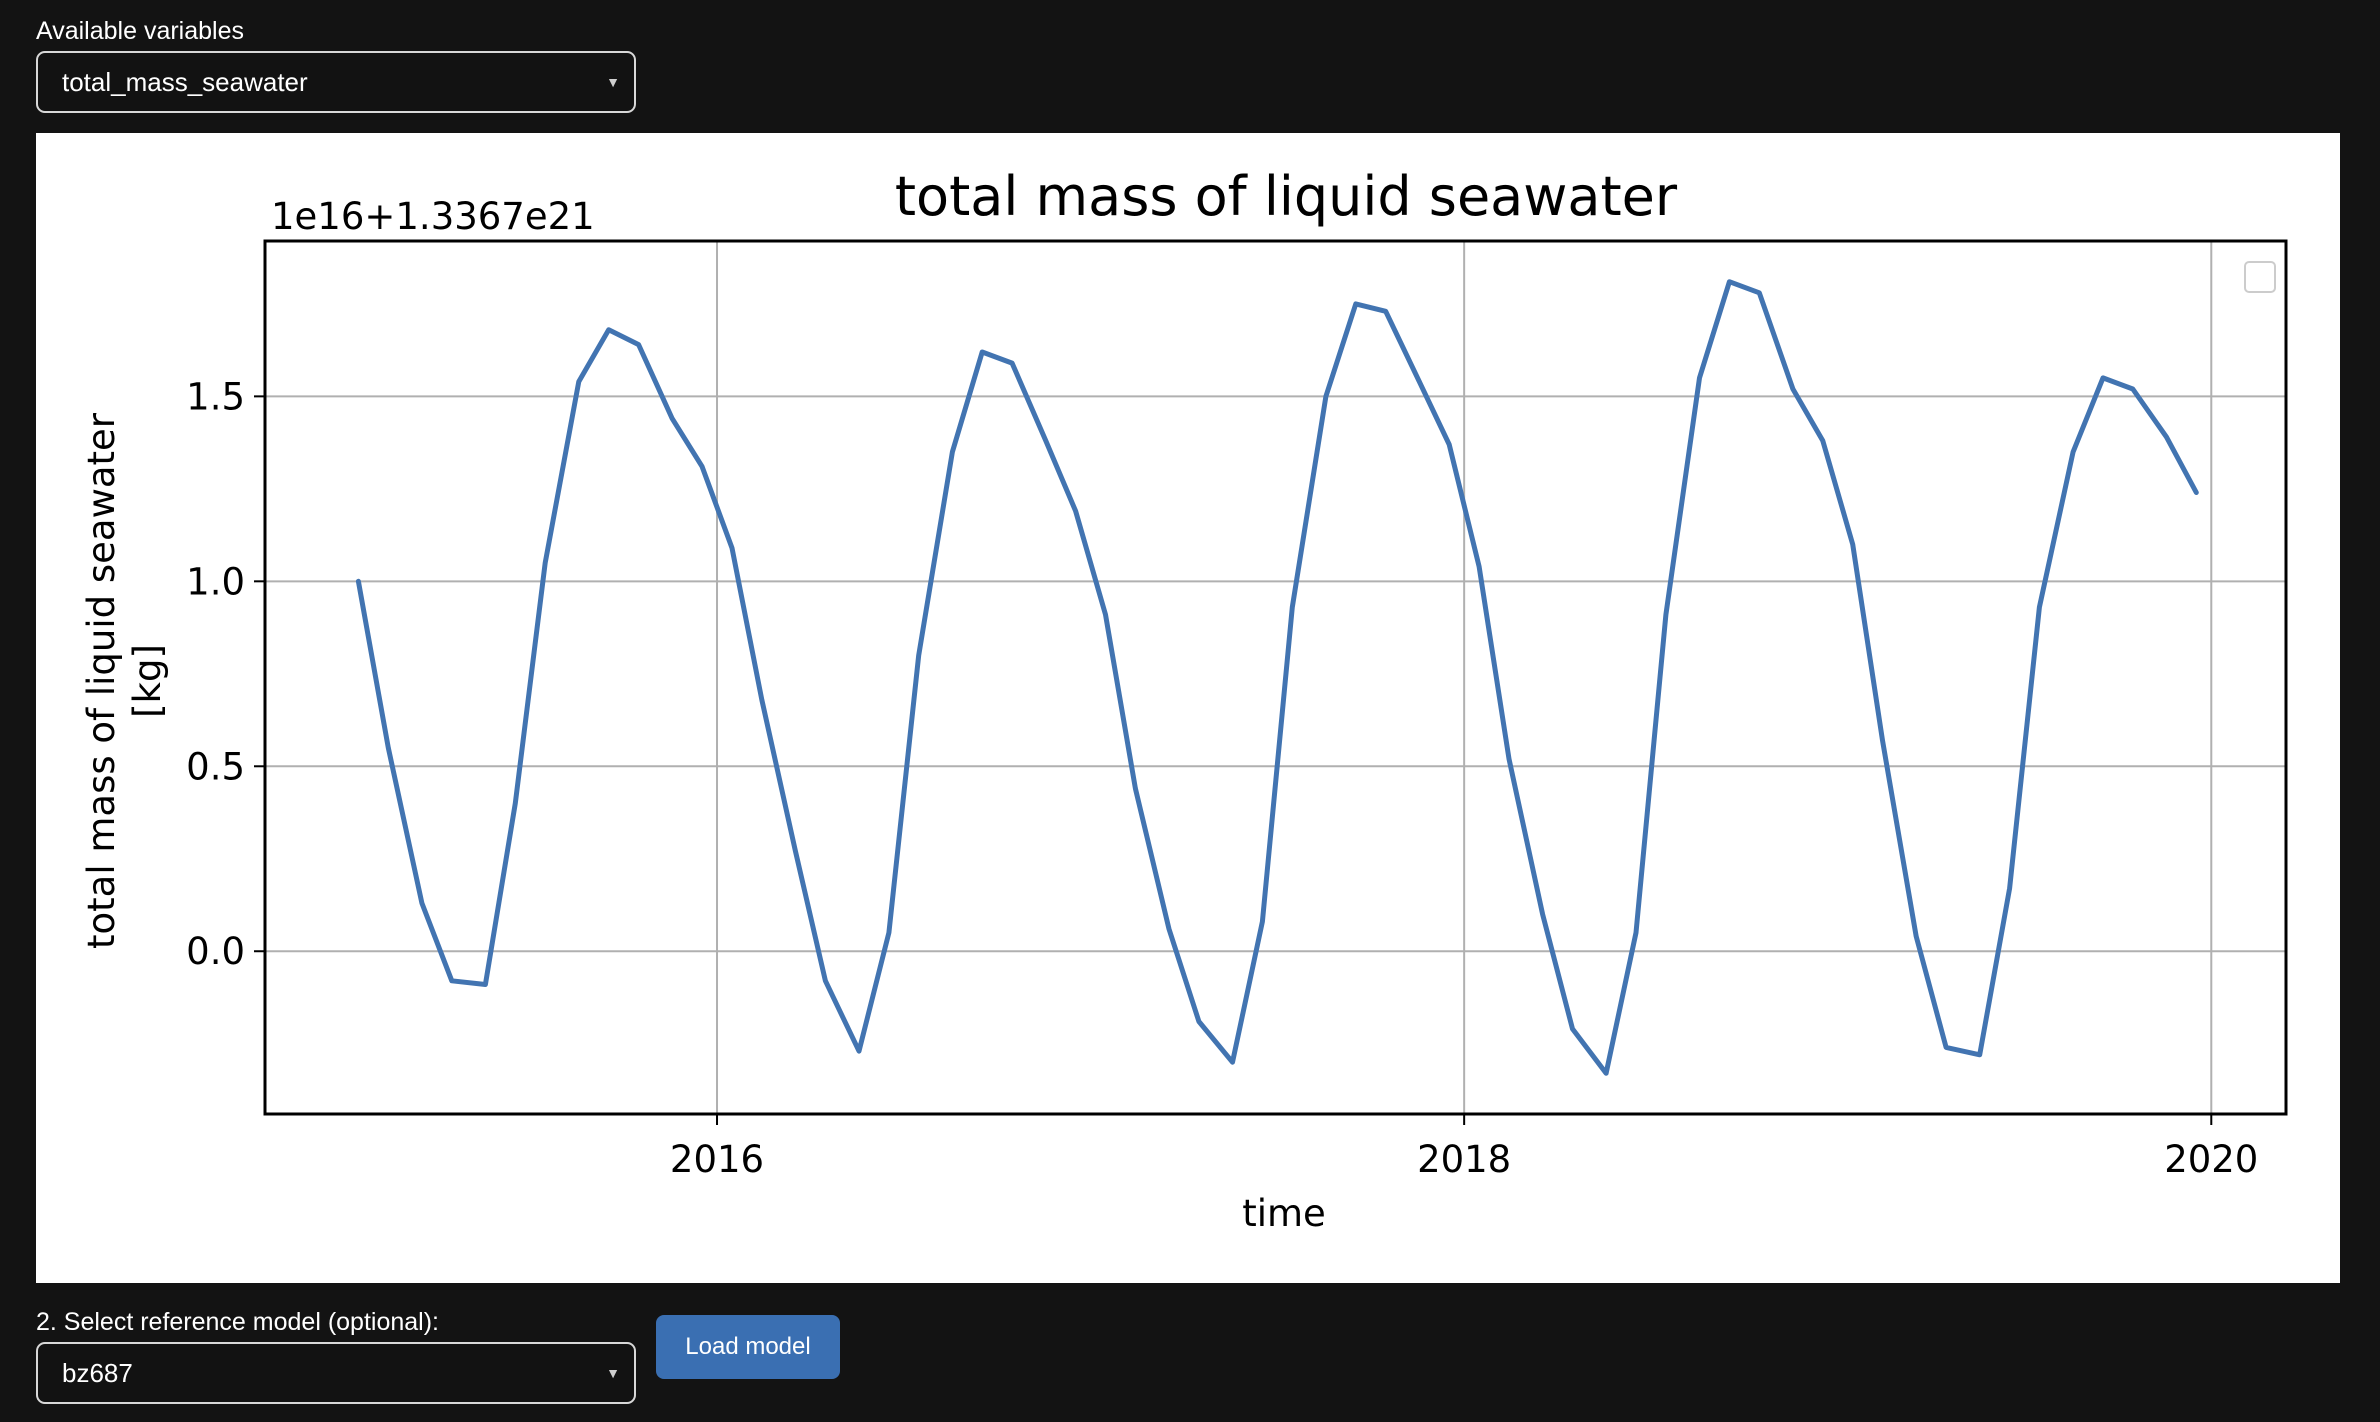 The image size is (2380, 1422). Describe the element at coordinates (185, 82) in the screenshot. I see `variable-select-value: total_mass_seawater` at that location.